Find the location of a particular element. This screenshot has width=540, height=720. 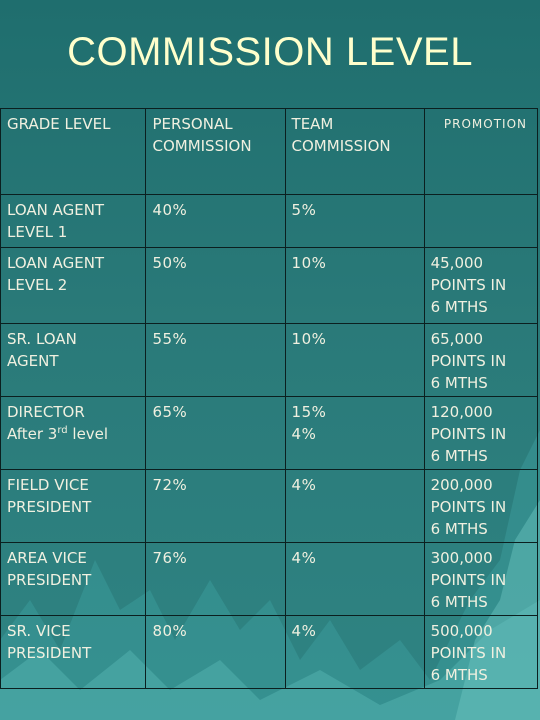

grade-cell: SR. VICE PRESIDENT is located at coordinates (73, 652).